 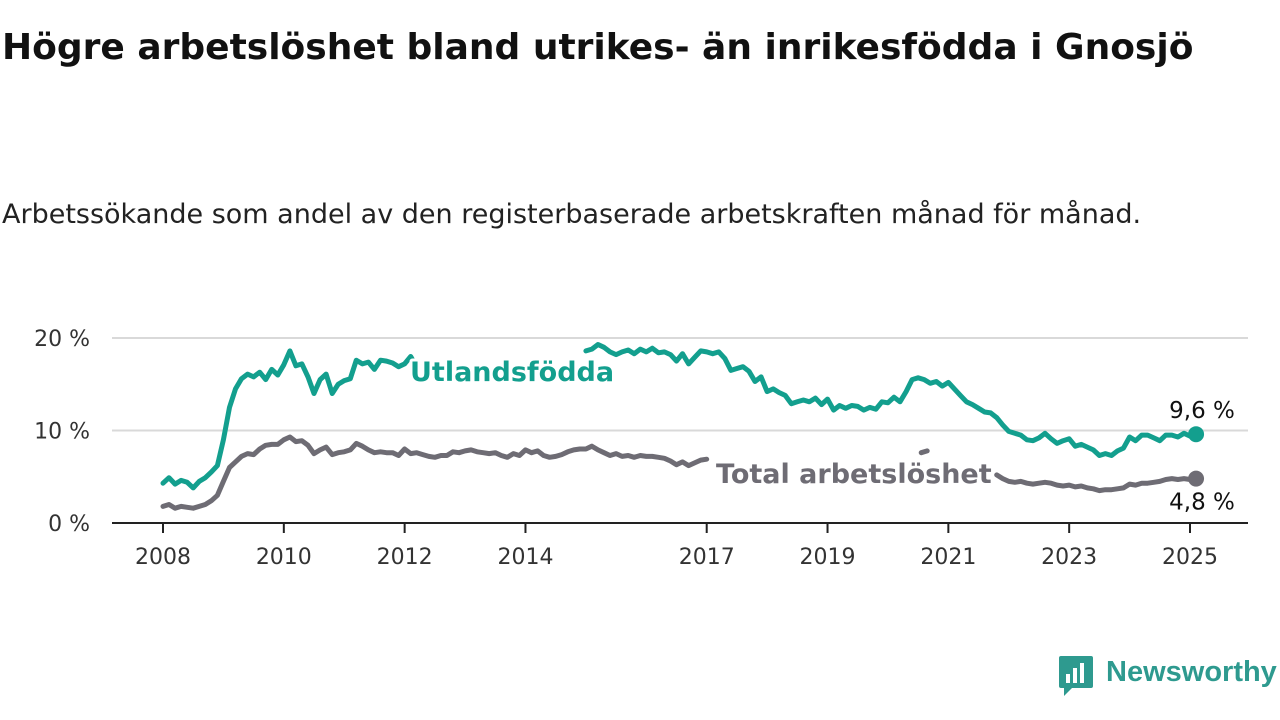 What do you see at coordinates (405, 557) in the screenshot?
I see `x-tick-label: 2012` at bounding box center [405, 557].